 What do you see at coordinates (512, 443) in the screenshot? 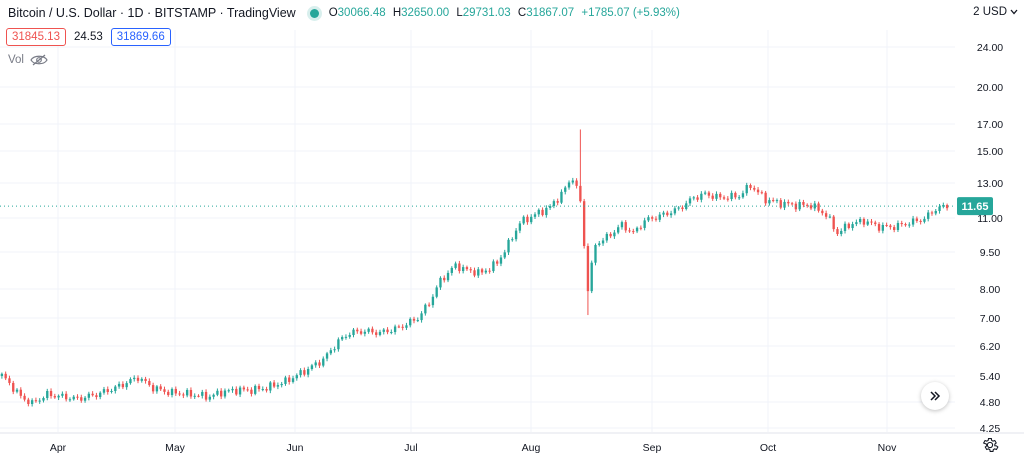
I see `time-axis: Apr May Jun Jul Aug Sep Oct Nov` at bounding box center [512, 443].